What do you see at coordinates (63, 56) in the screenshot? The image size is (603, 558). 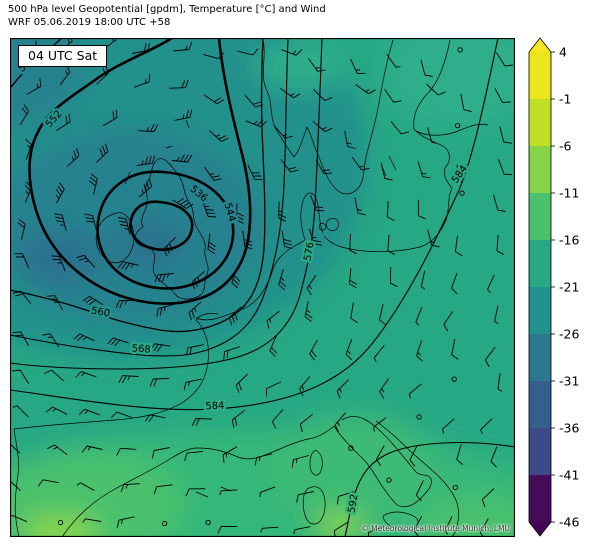 I see `valid-time-label: 04 UTC Sat` at bounding box center [63, 56].